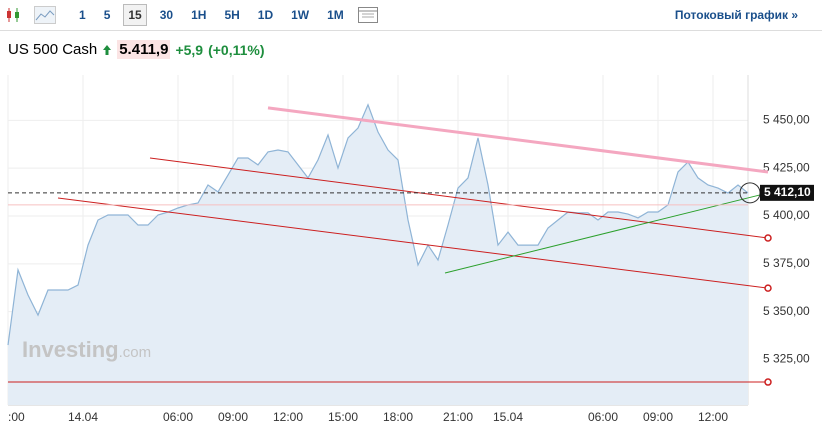  I want to click on y-tick-label: 5 375,00, so click(786, 263).